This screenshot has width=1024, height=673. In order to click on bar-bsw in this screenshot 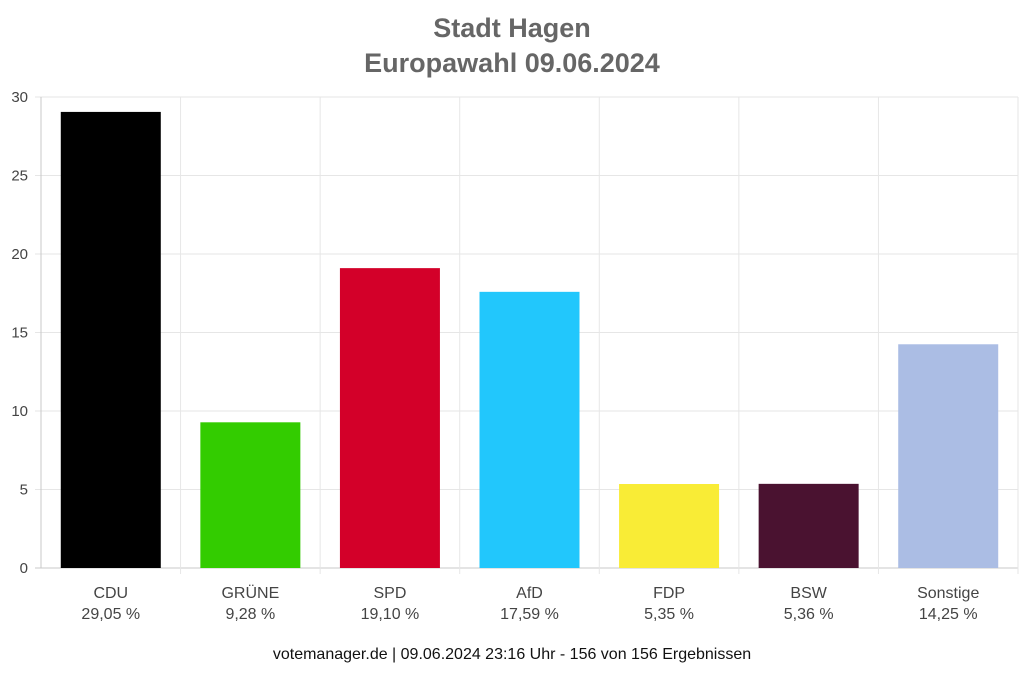, I will do `click(808, 525)`.